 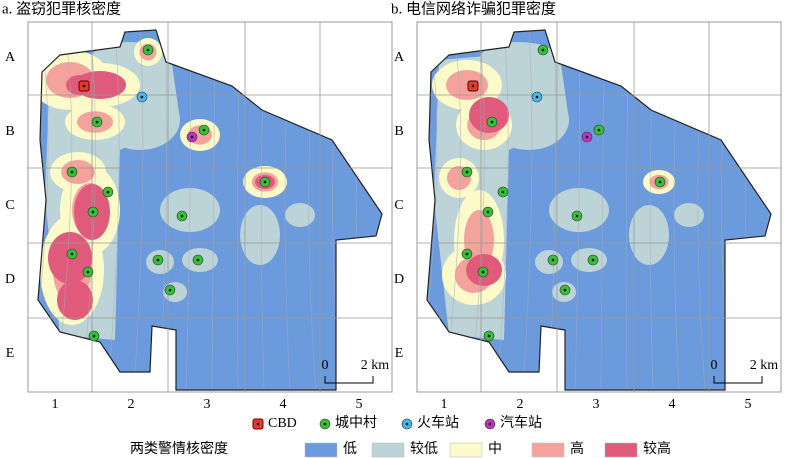 What do you see at coordinates (356, 423) in the screenshot?
I see `legend-label: 城中村` at bounding box center [356, 423].